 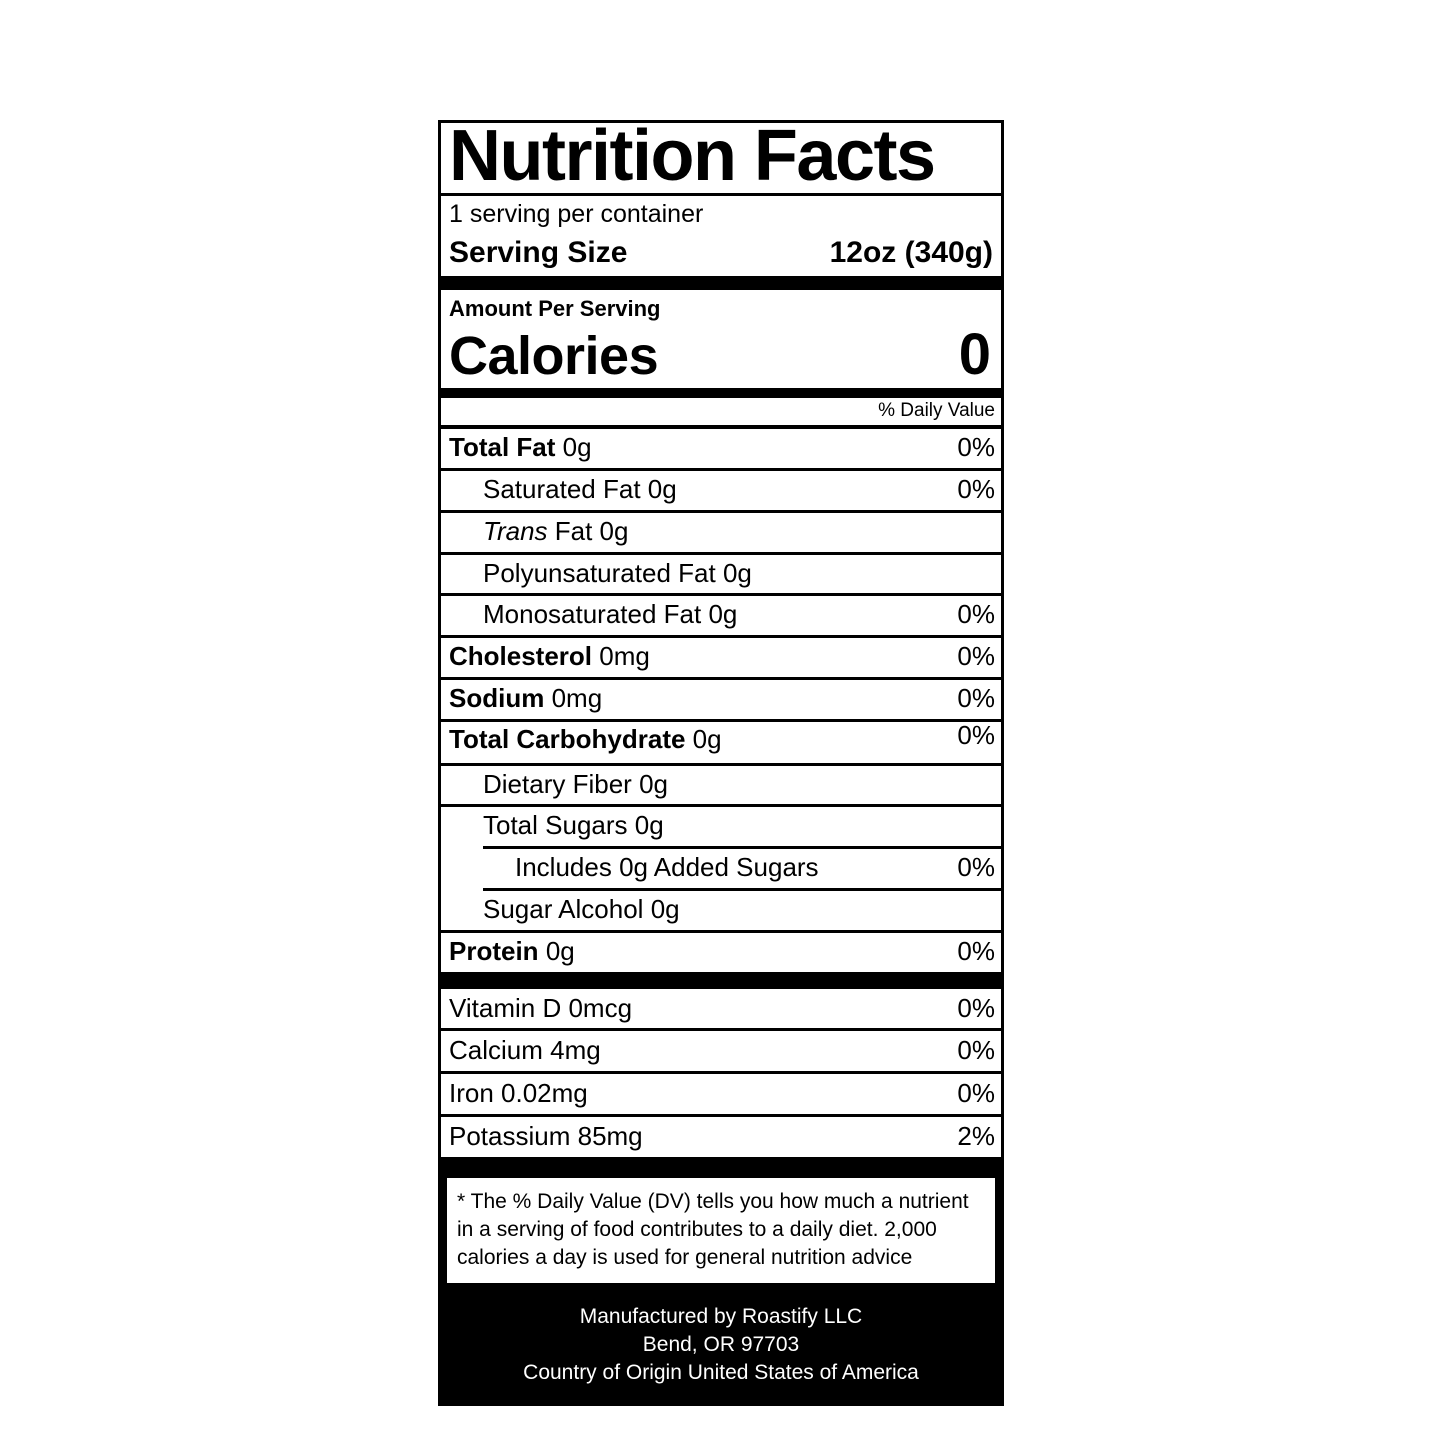 What do you see at coordinates (538, 253) in the screenshot?
I see `serving-size-label: Serving Size` at bounding box center [538, 253].